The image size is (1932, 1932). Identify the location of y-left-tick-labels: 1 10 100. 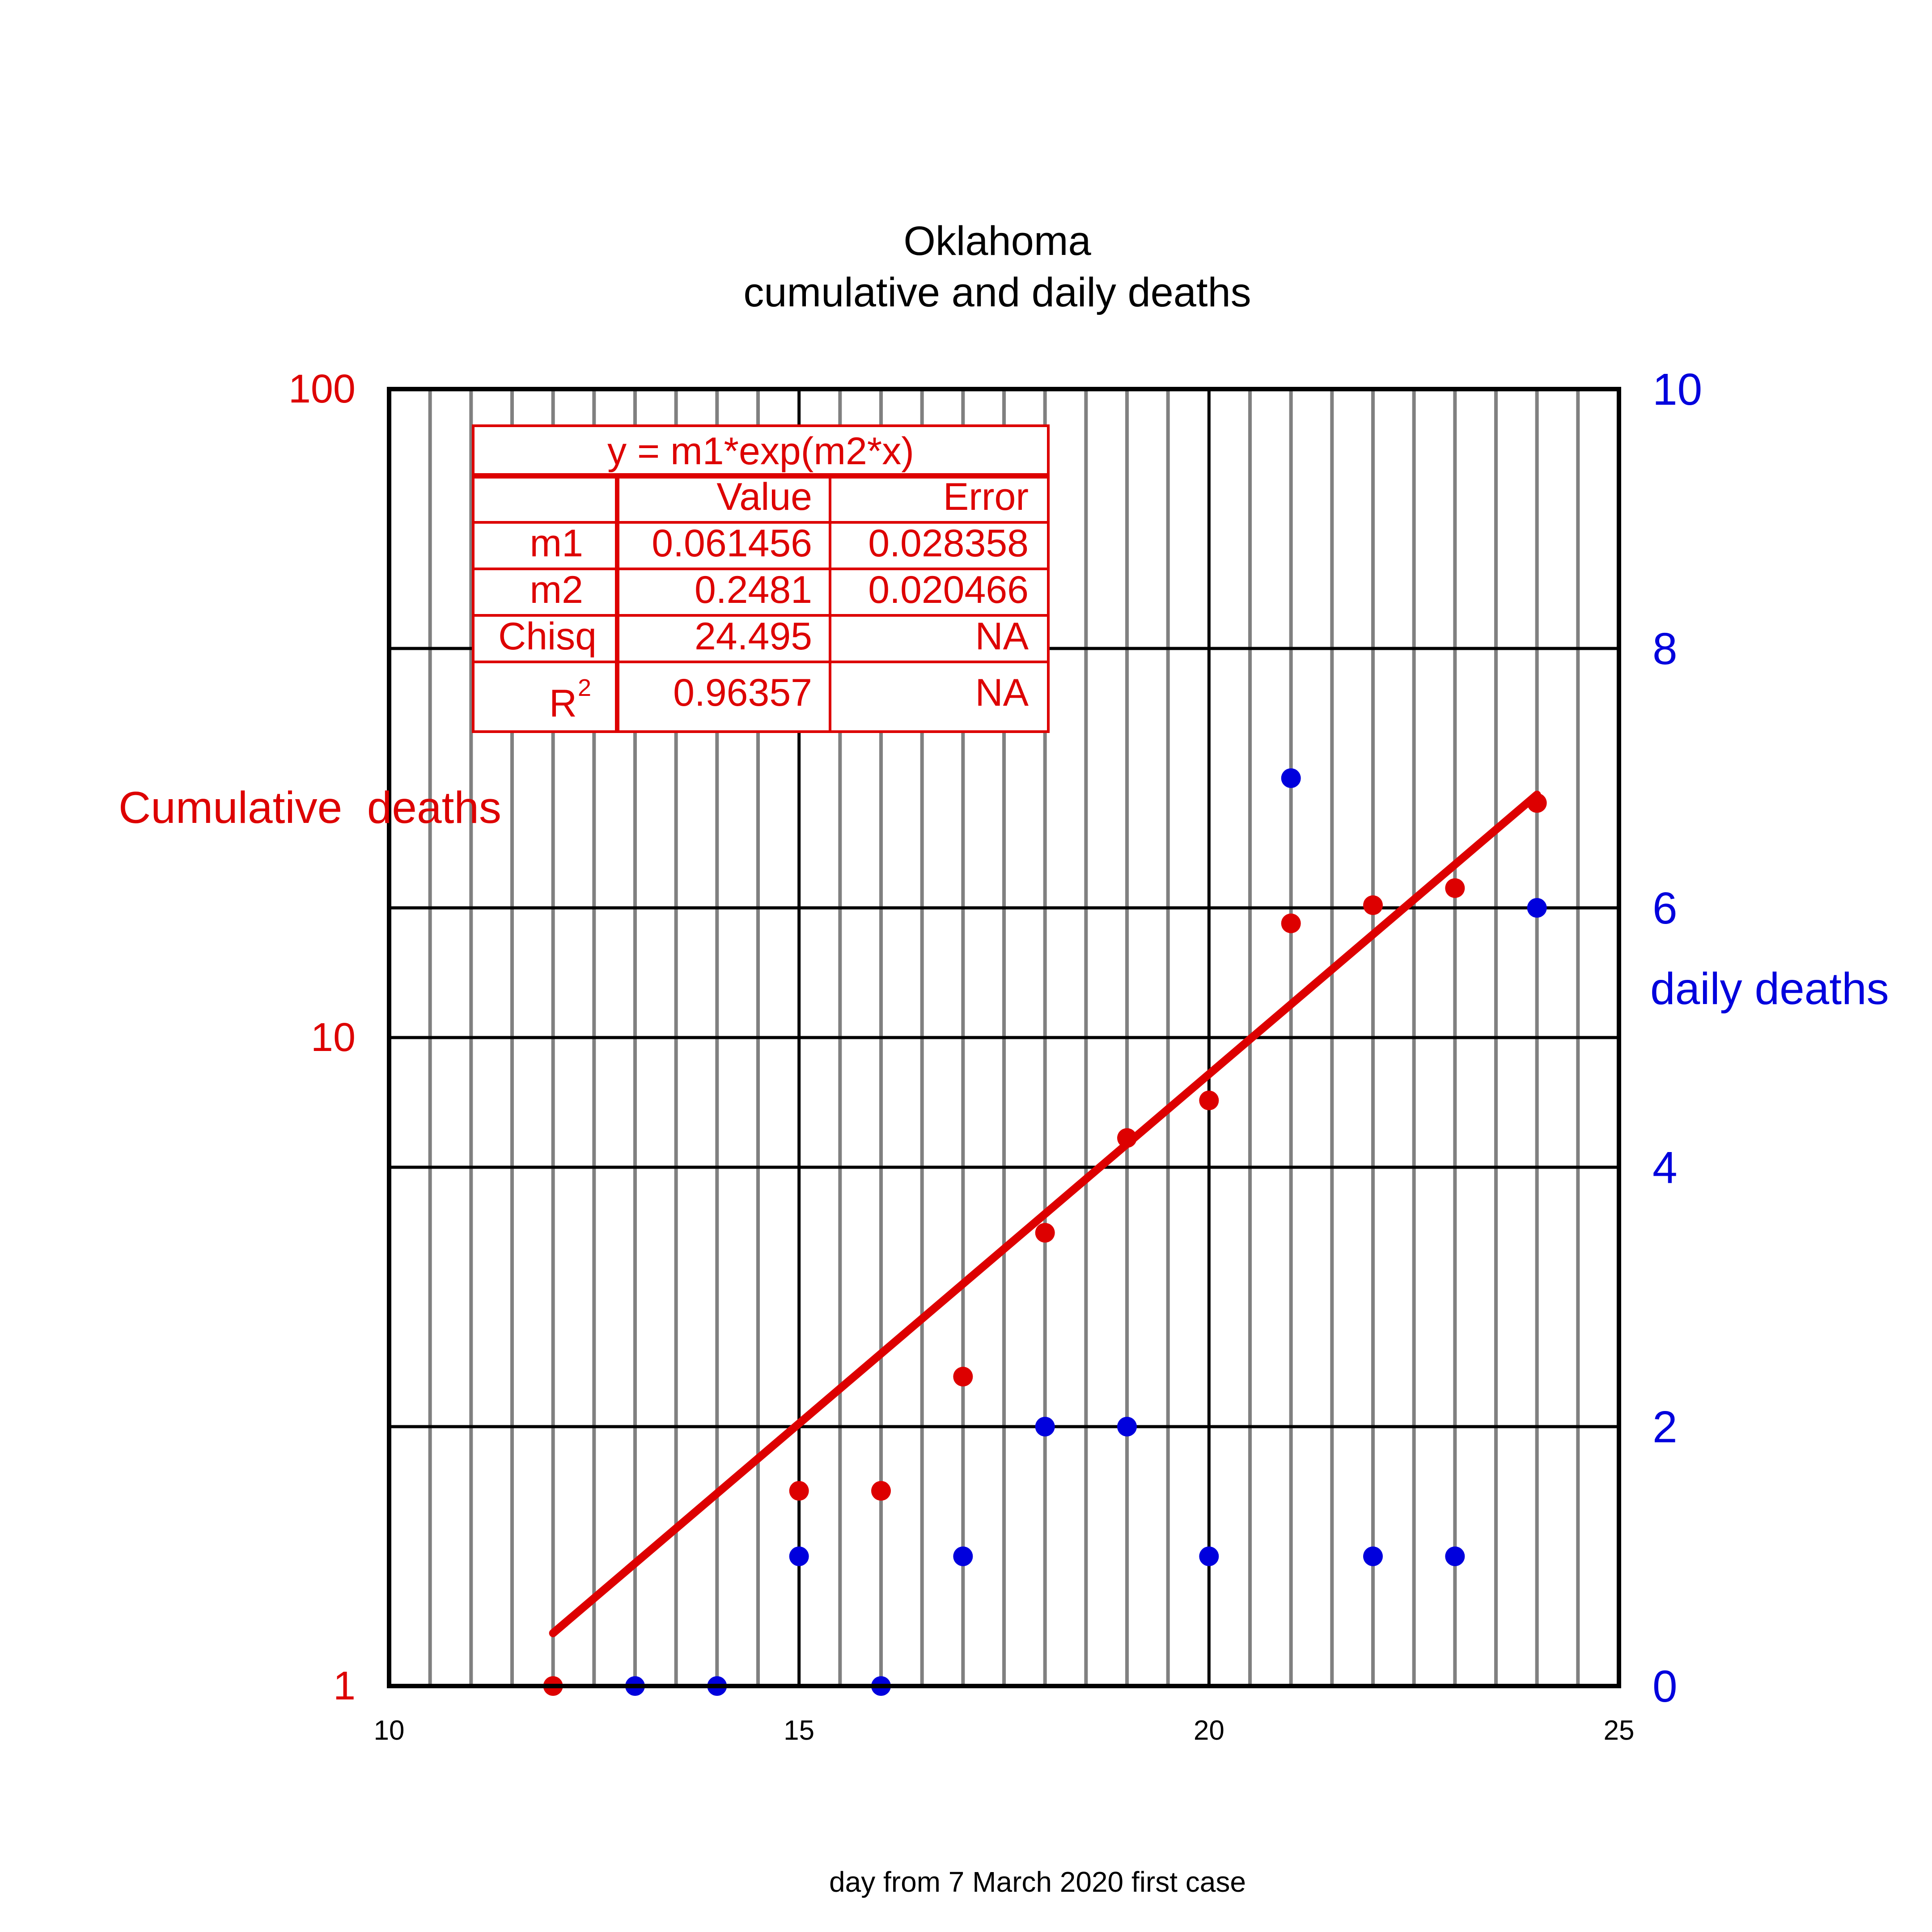
(322, 1037).